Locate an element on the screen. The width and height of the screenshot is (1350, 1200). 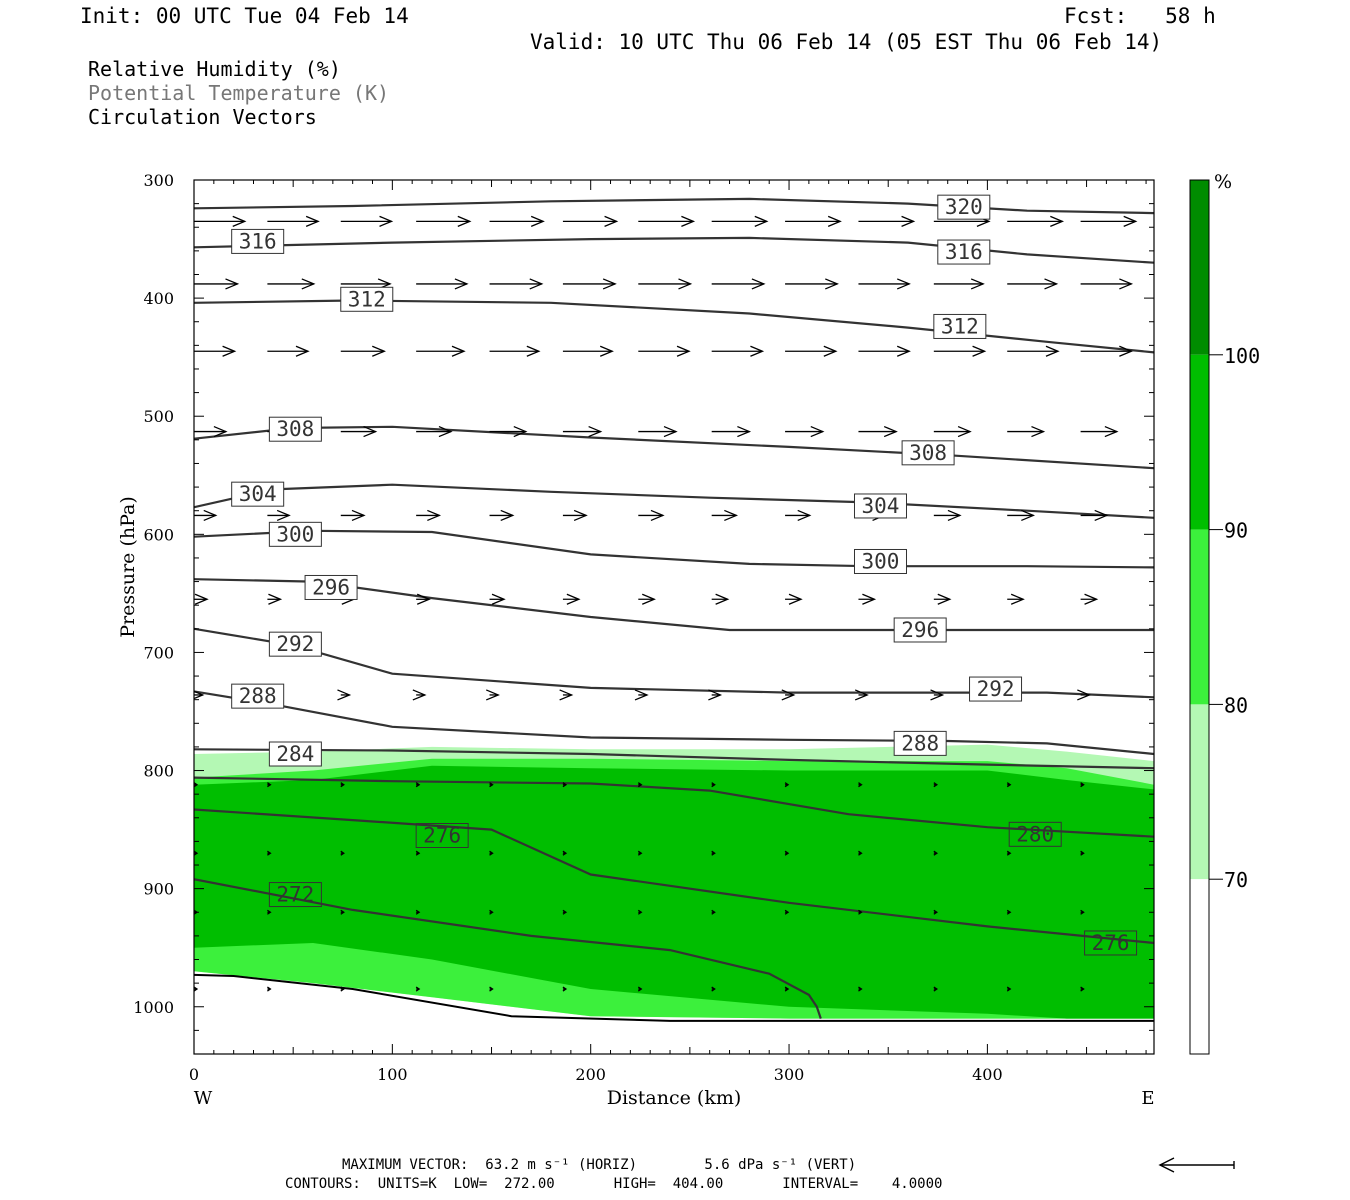
y-tick-label: 700 is located at coordinates (158, 652).